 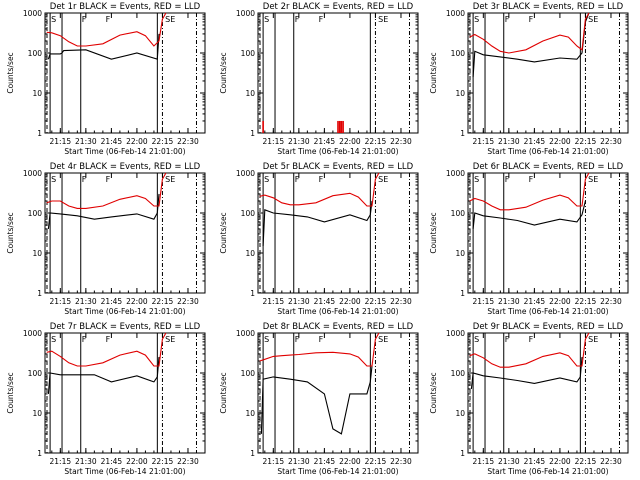 What do you see at coordinates (548, 167) in the screenshot?
I see `panel-title: Det 6r BLACK = Events, RED = LLD` at bounding box center [548, 167].